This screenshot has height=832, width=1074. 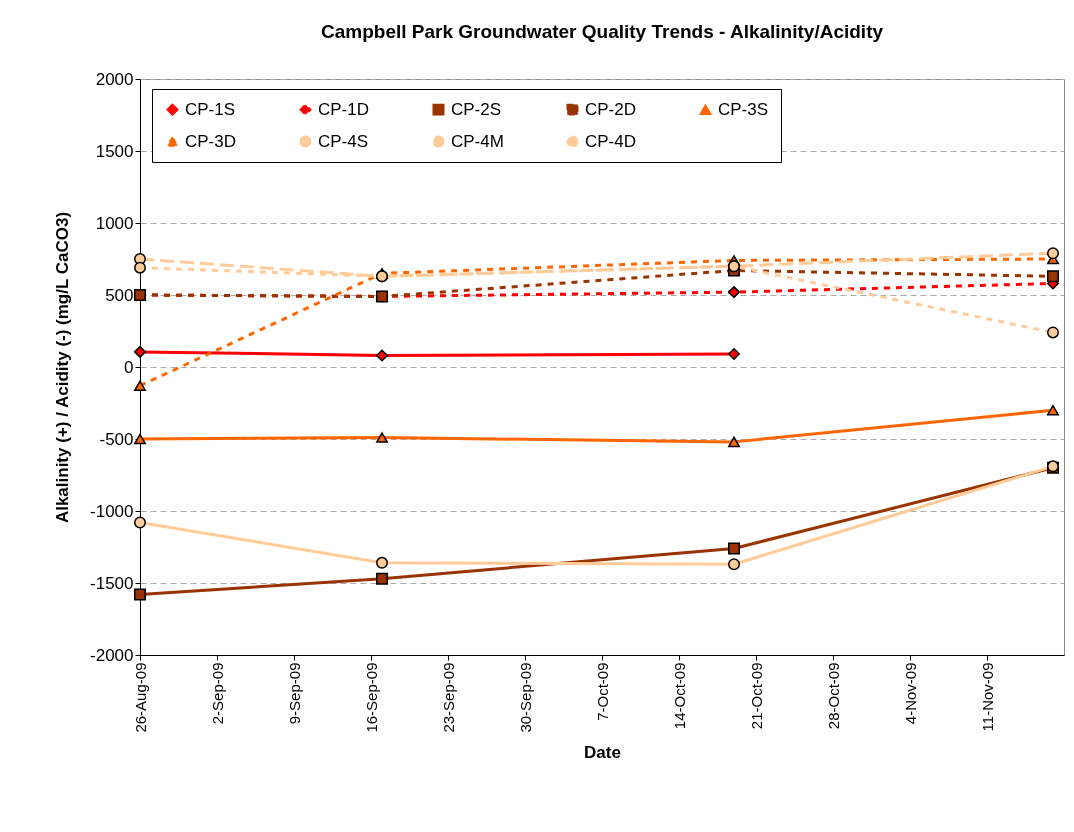 I want to click on x-tick-label: 9-Sep-09, so click(x=294, y=693).